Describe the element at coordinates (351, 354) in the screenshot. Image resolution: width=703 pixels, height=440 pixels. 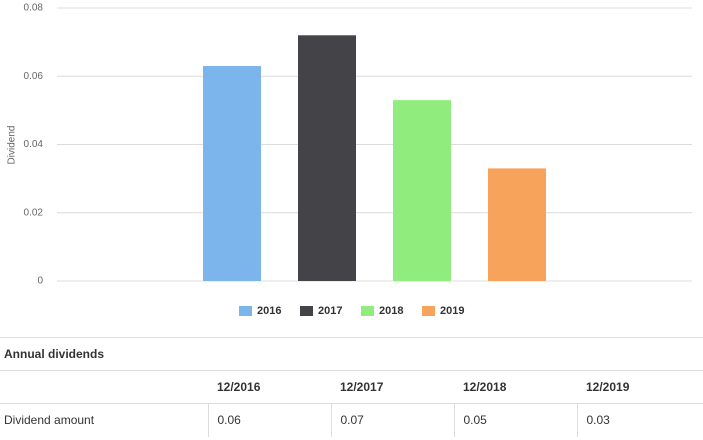
I see `table-title: Annual dividends` at that location.